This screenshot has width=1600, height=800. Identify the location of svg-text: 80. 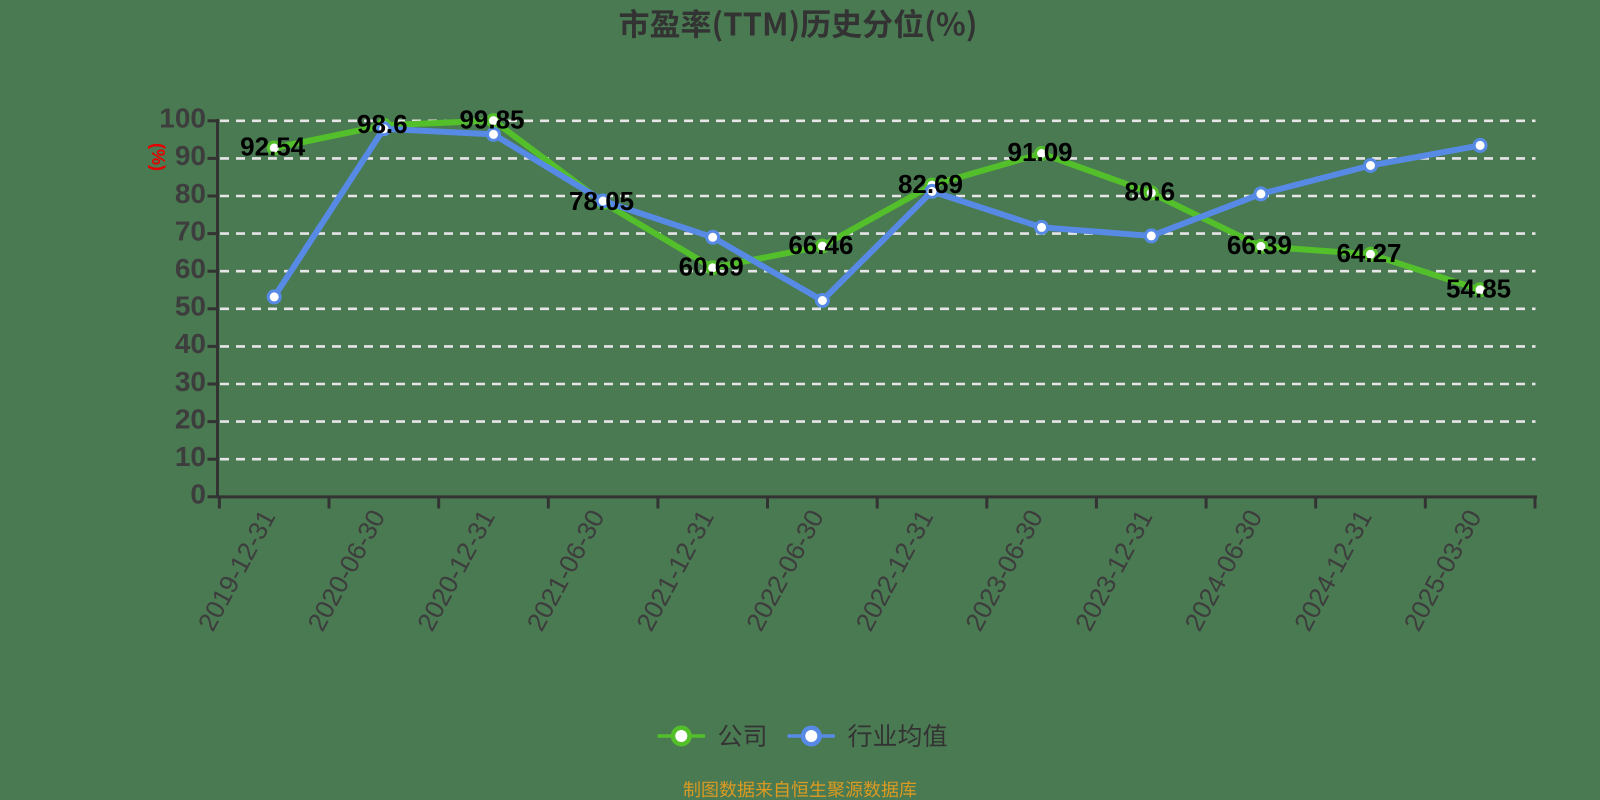
(190, 193).